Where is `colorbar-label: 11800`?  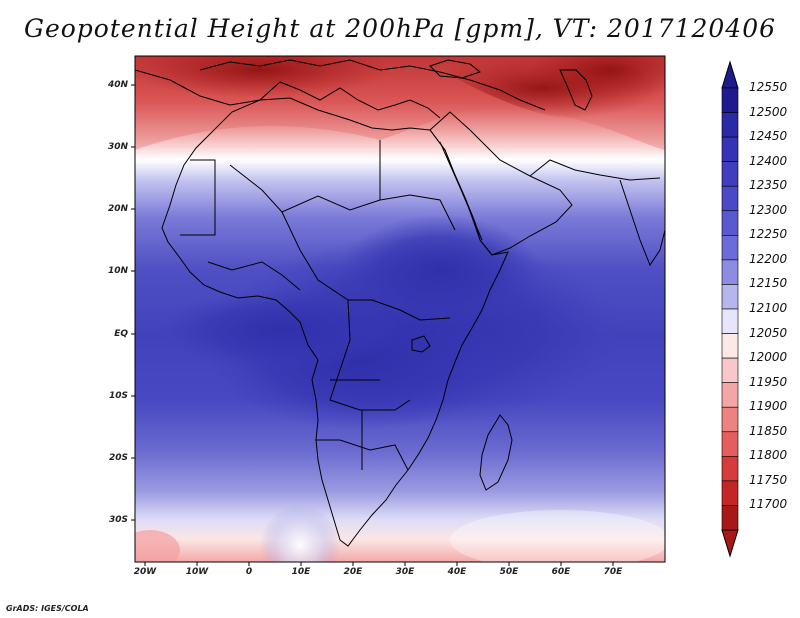
colorbar-label: 11800 is located at coordinates (768, 455).